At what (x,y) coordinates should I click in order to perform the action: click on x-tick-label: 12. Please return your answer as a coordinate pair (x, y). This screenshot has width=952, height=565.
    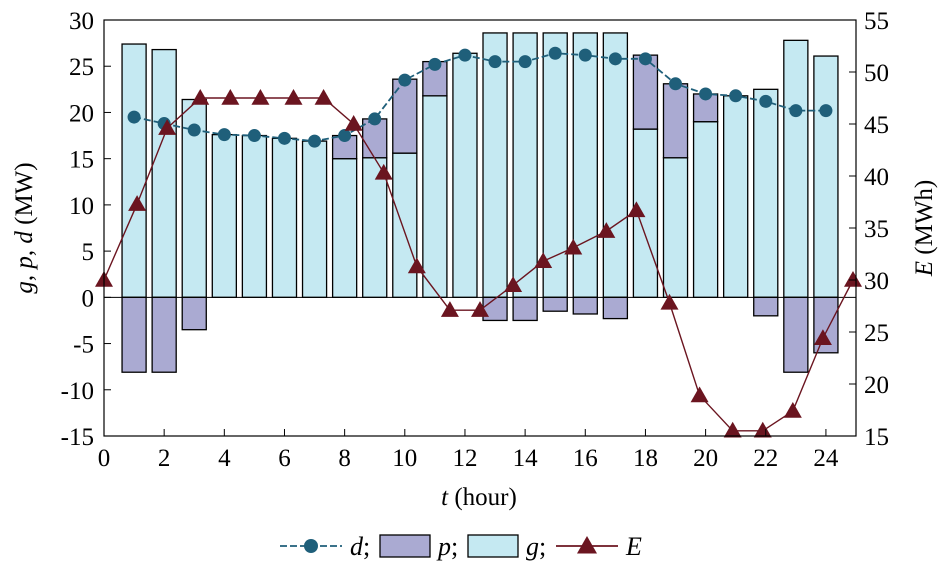
    Looking at the image, I should click on (464, 458).